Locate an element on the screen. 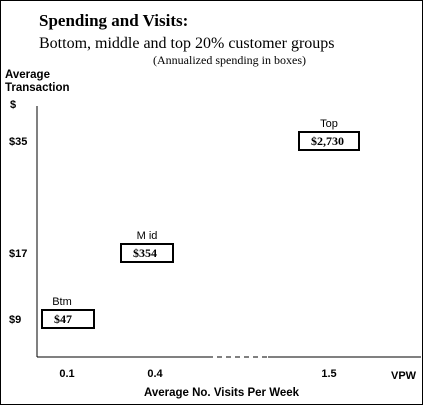  chart-note: (Annualized spending in boxes) is located at coordinates (229, 60).